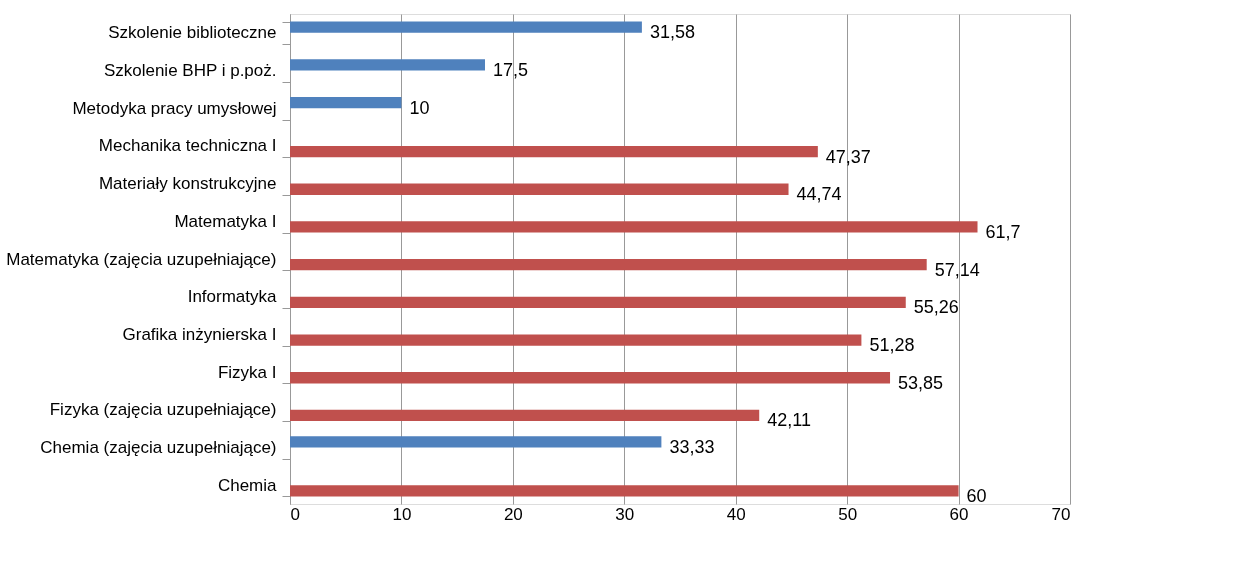  I want to click on data-label: 60, so click(976, 495).